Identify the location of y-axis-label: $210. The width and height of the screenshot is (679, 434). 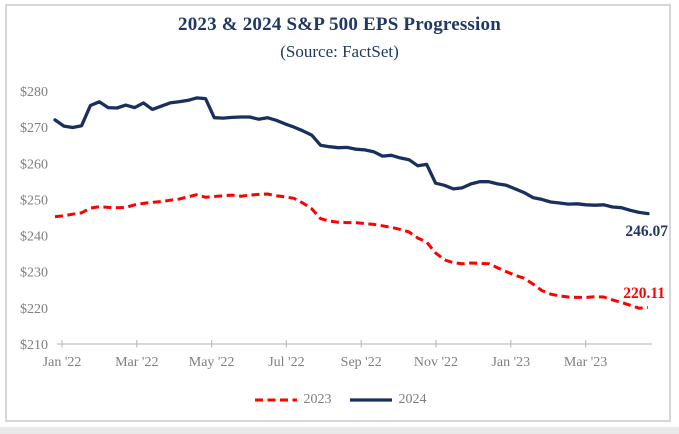
(34, 345).